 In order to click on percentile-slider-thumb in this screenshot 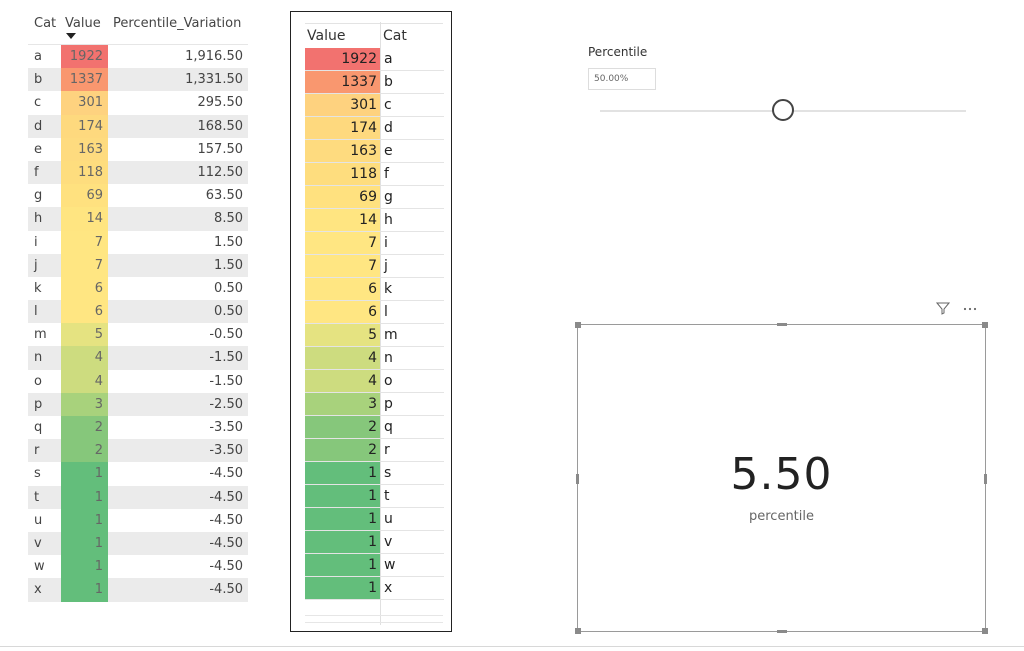, I will do `click(783, 110)`.